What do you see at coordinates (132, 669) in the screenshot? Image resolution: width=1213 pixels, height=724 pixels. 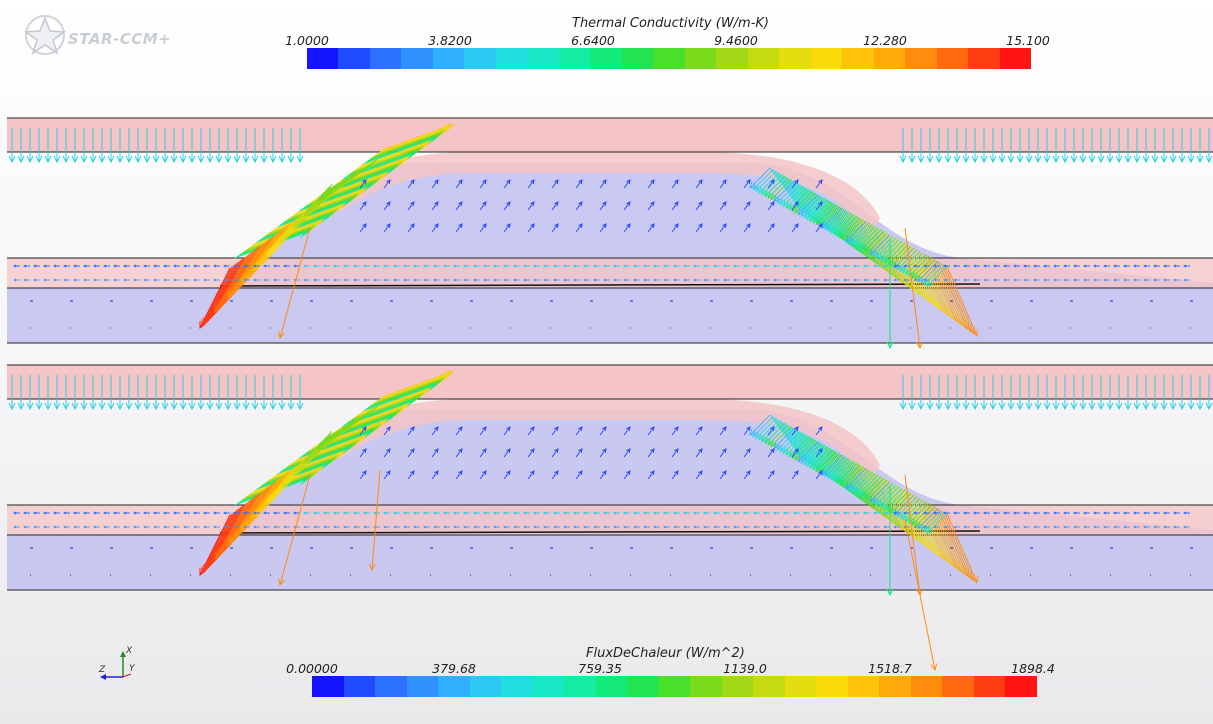 I see `axis-y-label: Y` at bounding box center [132, 669].